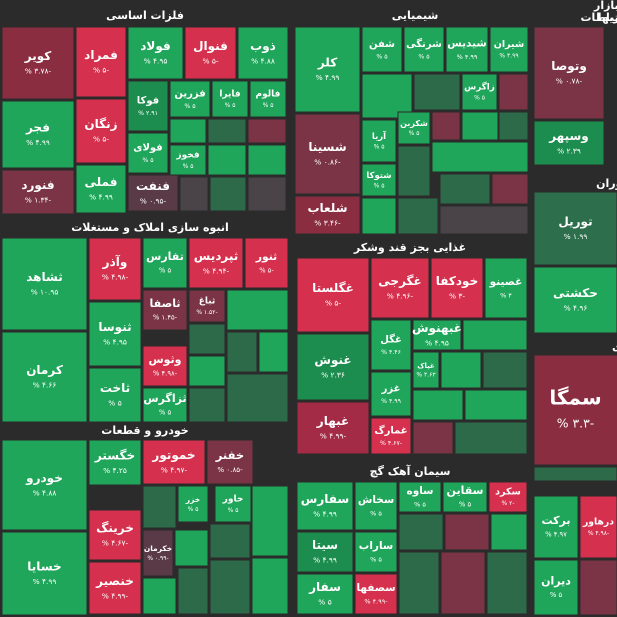 The height and width of the screenshot is (617, 617). I want to click on tile-name: درهاور, so click(598, 521).